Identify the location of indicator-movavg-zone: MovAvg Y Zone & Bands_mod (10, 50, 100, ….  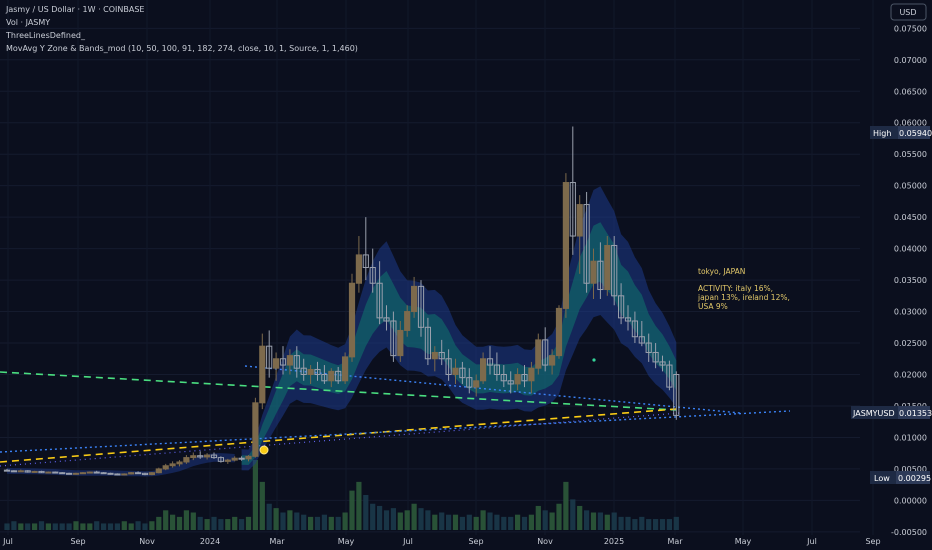
(182, 48).